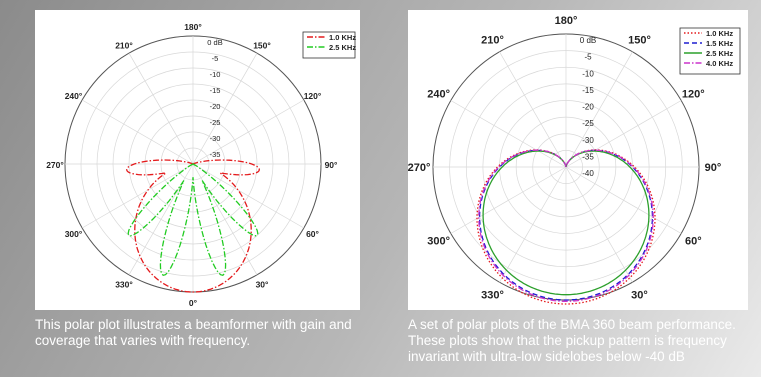  I want to click on legend-box, so click(710, 51).